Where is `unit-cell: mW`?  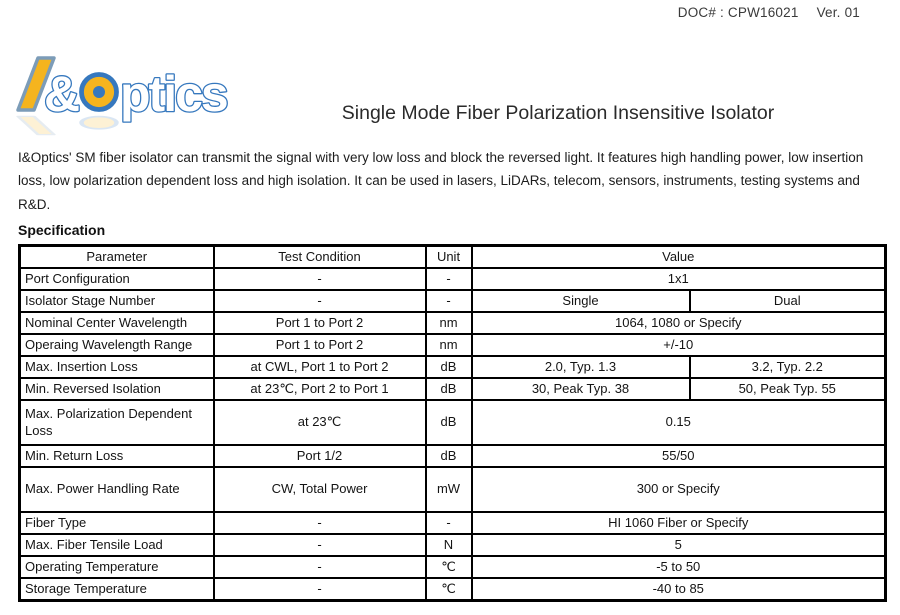
unit-cell: mW is located at coordinates (448, 489).